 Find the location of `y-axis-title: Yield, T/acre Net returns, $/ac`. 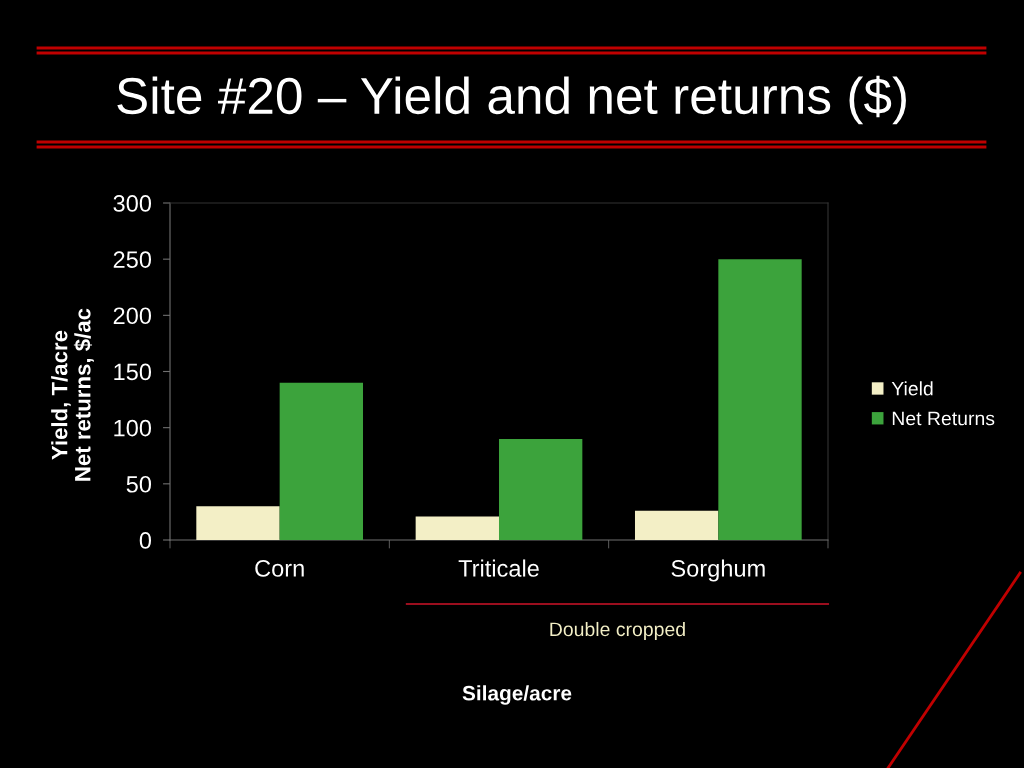

y-axis-title: Yield, T/acre Net returns, $/ac is located at coordinates (72, 394).